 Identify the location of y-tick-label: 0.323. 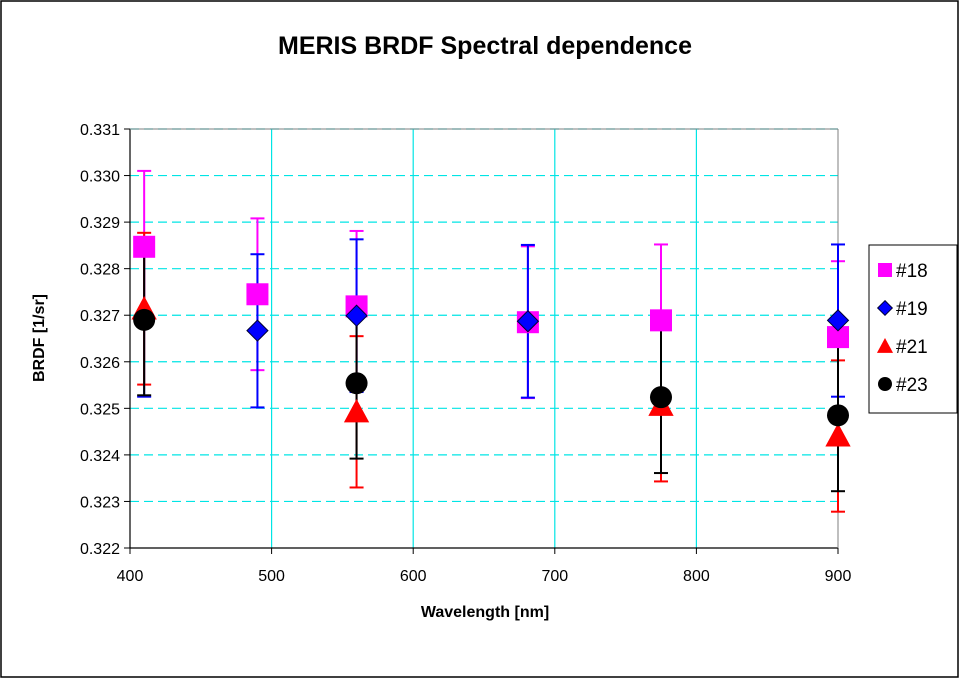
(100, 502).